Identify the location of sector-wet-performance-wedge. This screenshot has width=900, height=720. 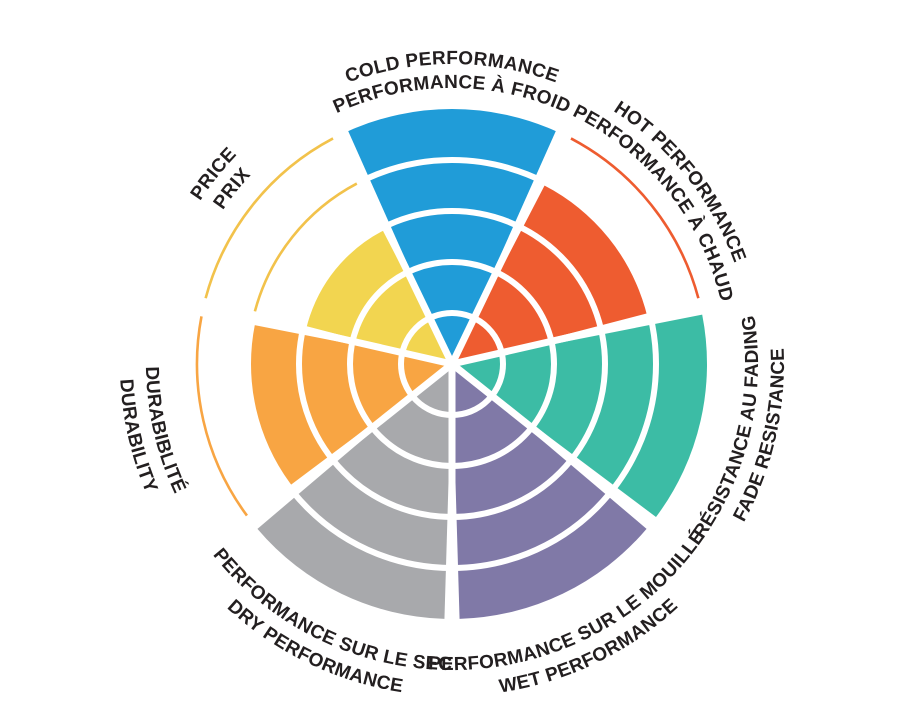
(549, 491).